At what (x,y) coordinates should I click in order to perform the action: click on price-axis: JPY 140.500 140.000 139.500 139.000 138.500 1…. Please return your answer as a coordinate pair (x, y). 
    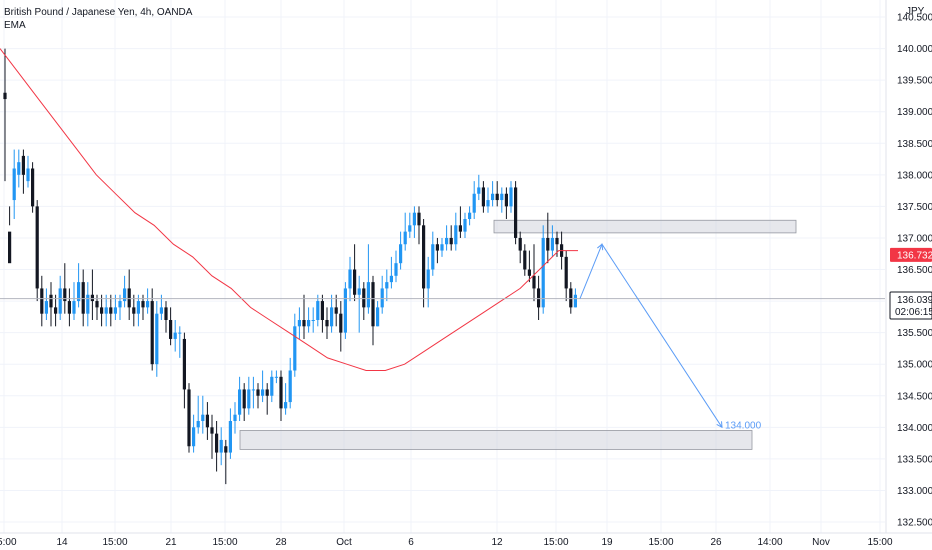
    Looking at the image, I should click on (914, 267).